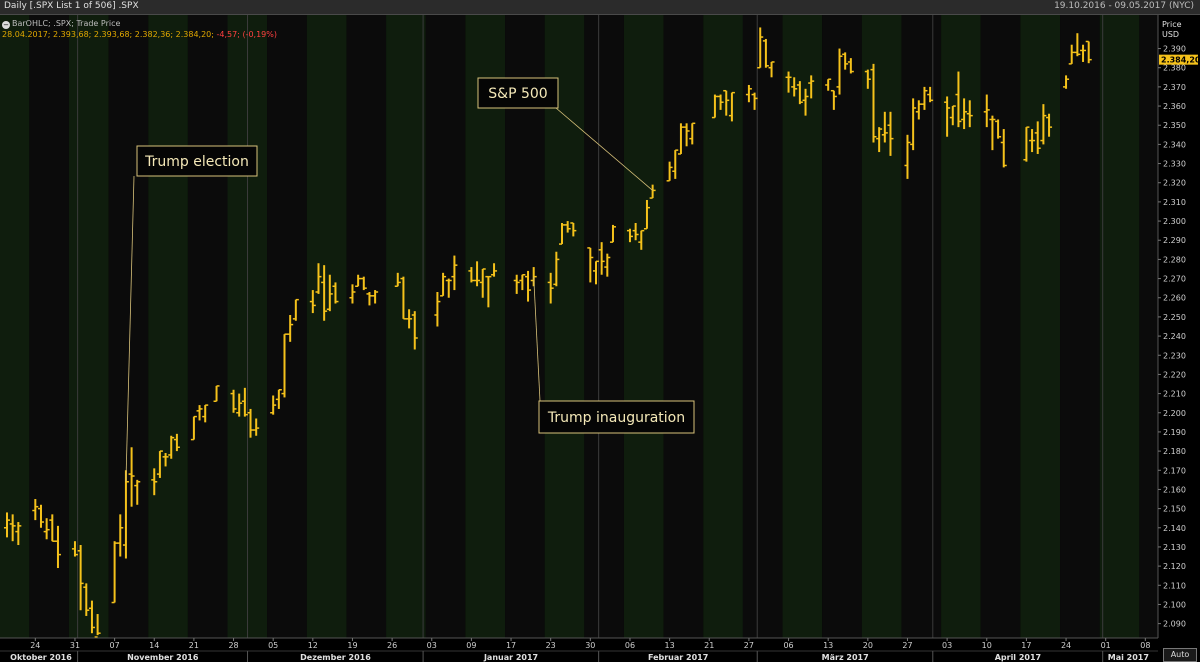  What do you see at coordinates (6, 25) in the screenshot?
I see `collapse-icon: −` at bounding box center [6, 25].